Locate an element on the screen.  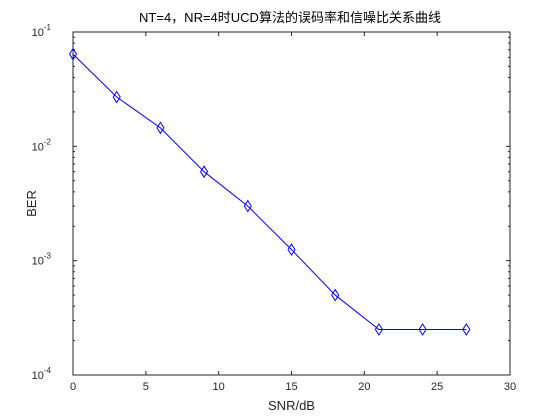
x-tick-label: 15 is located at coordinates (291, 387).